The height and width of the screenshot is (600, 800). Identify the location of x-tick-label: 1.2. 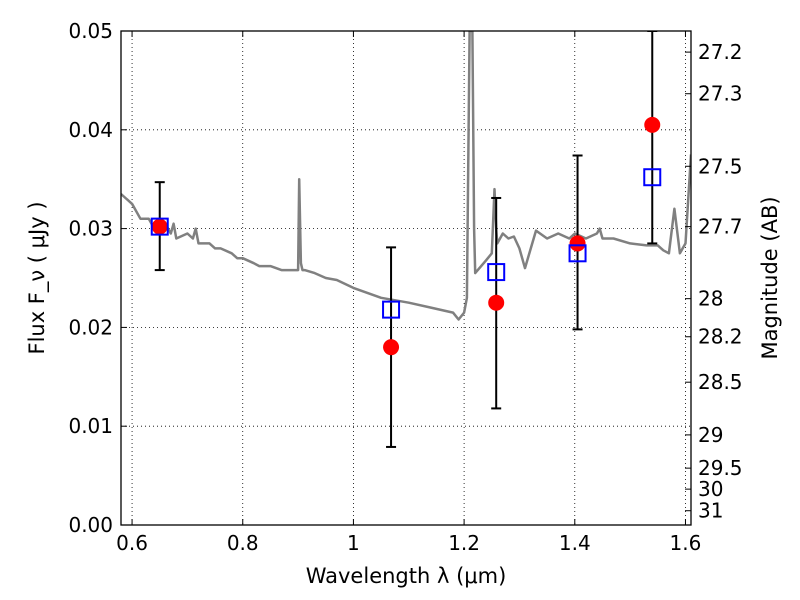
(464, 543).